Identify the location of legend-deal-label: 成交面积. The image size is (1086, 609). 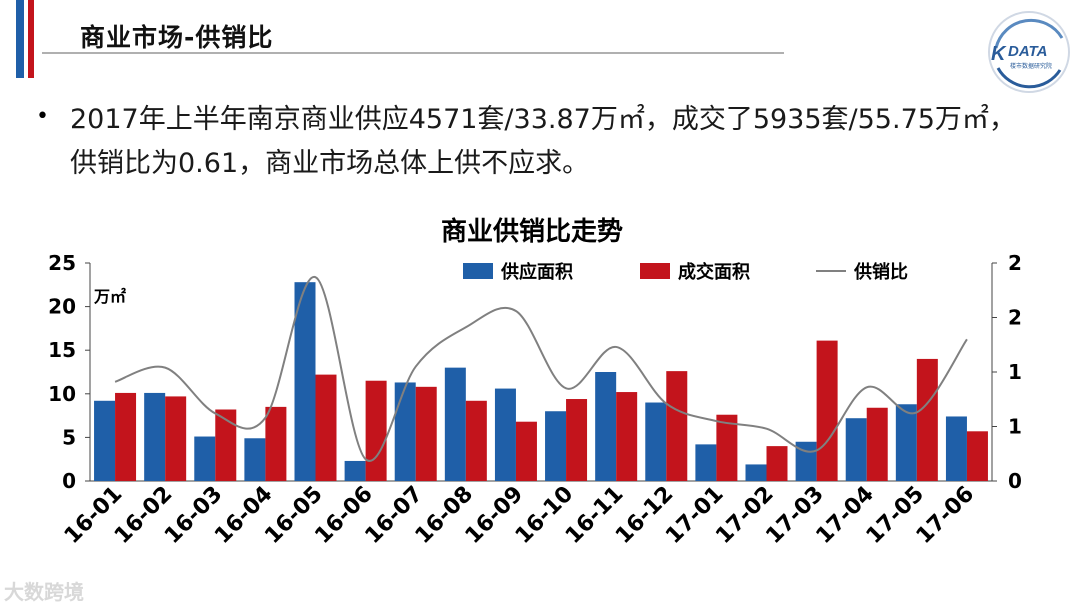
(714, 272).